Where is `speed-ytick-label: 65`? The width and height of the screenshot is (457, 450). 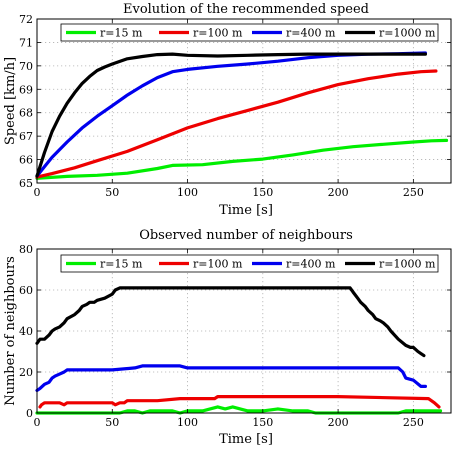
speed-ytick-label: 65 is located at coordinates (26, 183).